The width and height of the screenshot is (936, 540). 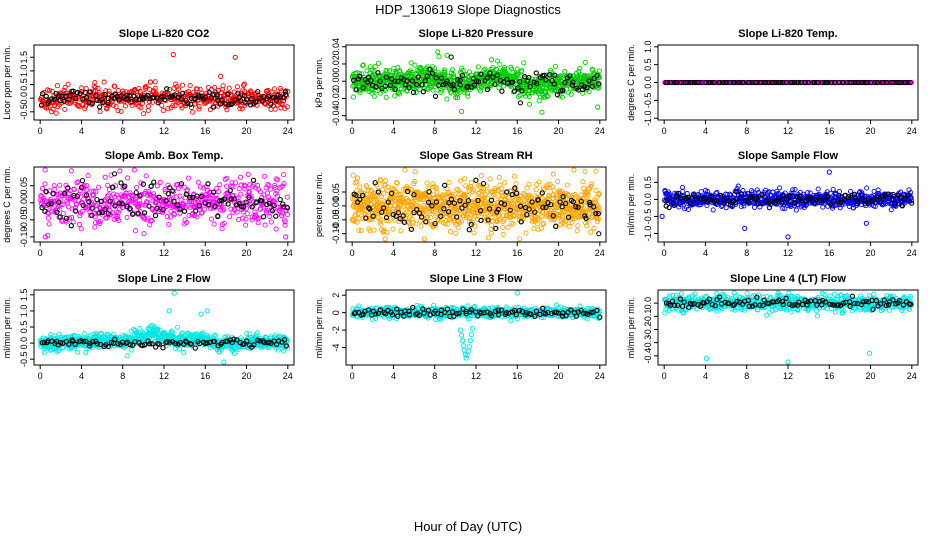 I want to click on y-tick-label: -0.05, so click(x=24, y=220).